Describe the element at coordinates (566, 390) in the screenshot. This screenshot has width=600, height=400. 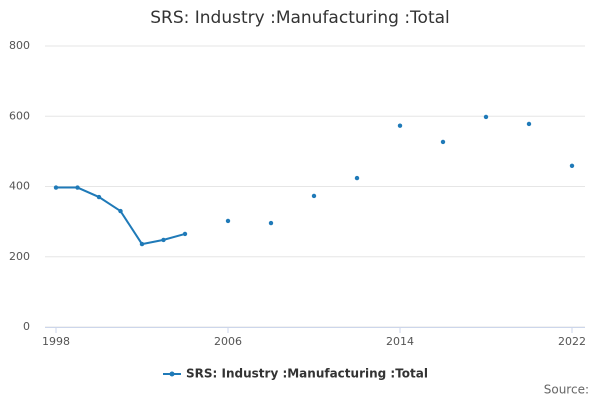
I see `source-label: Source:` at that location.